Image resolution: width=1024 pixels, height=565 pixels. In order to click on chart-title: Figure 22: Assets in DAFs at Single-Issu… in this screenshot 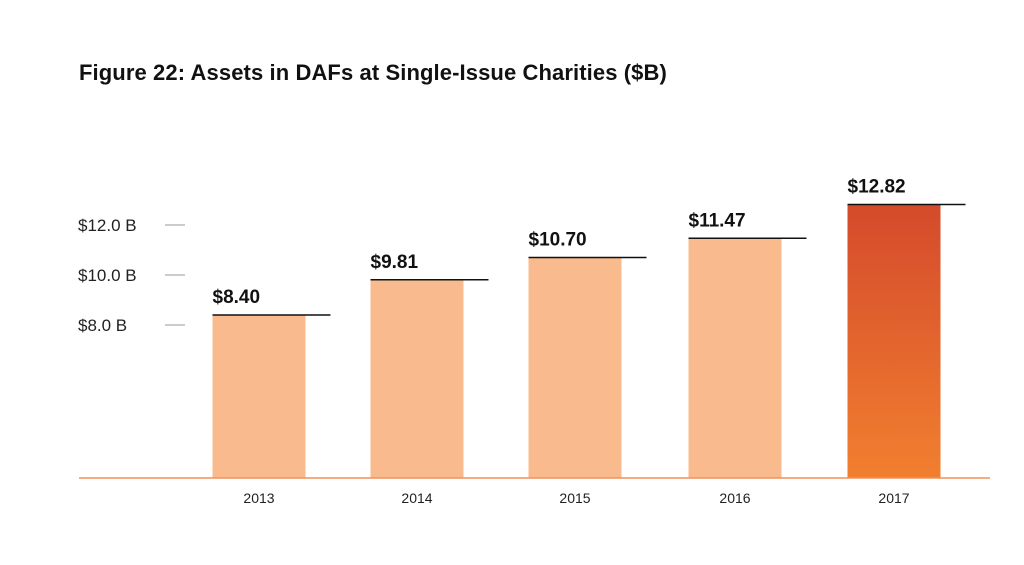, I will do `click(373, 72)`.